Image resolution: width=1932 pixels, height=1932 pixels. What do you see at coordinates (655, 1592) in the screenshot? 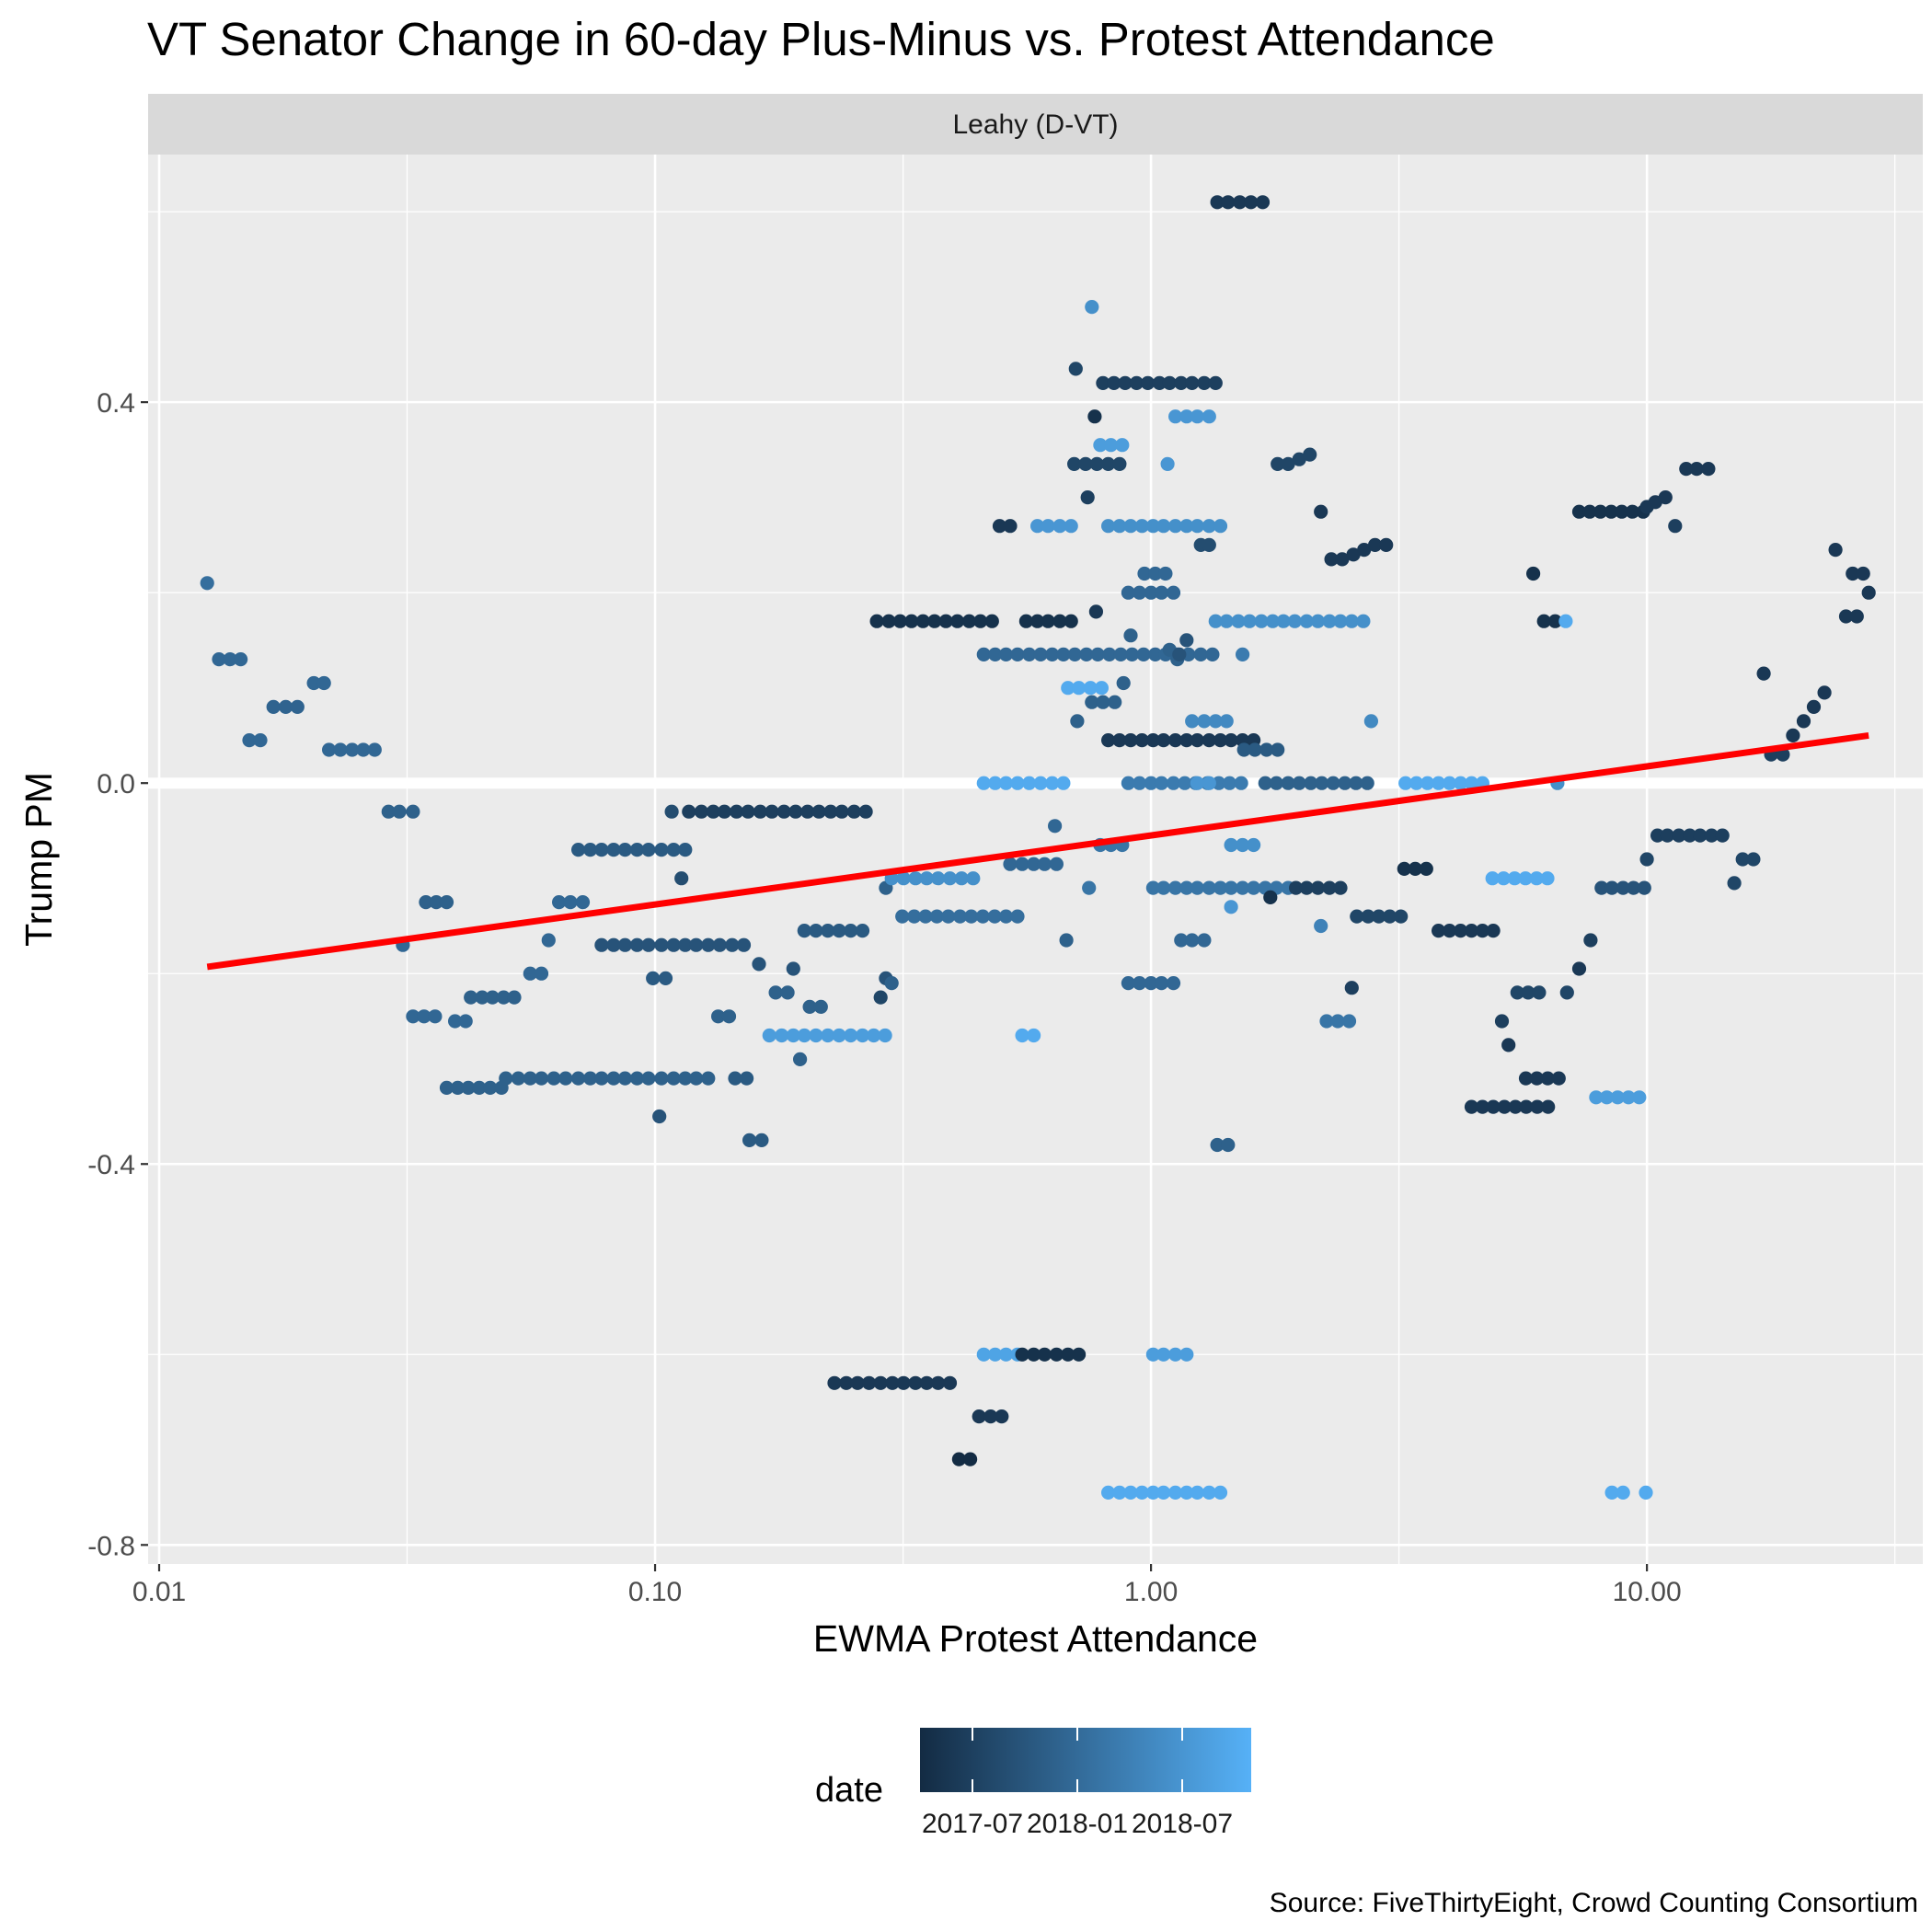
I see `x-tick-label: 0.10` at bounding box center [655, 1592].